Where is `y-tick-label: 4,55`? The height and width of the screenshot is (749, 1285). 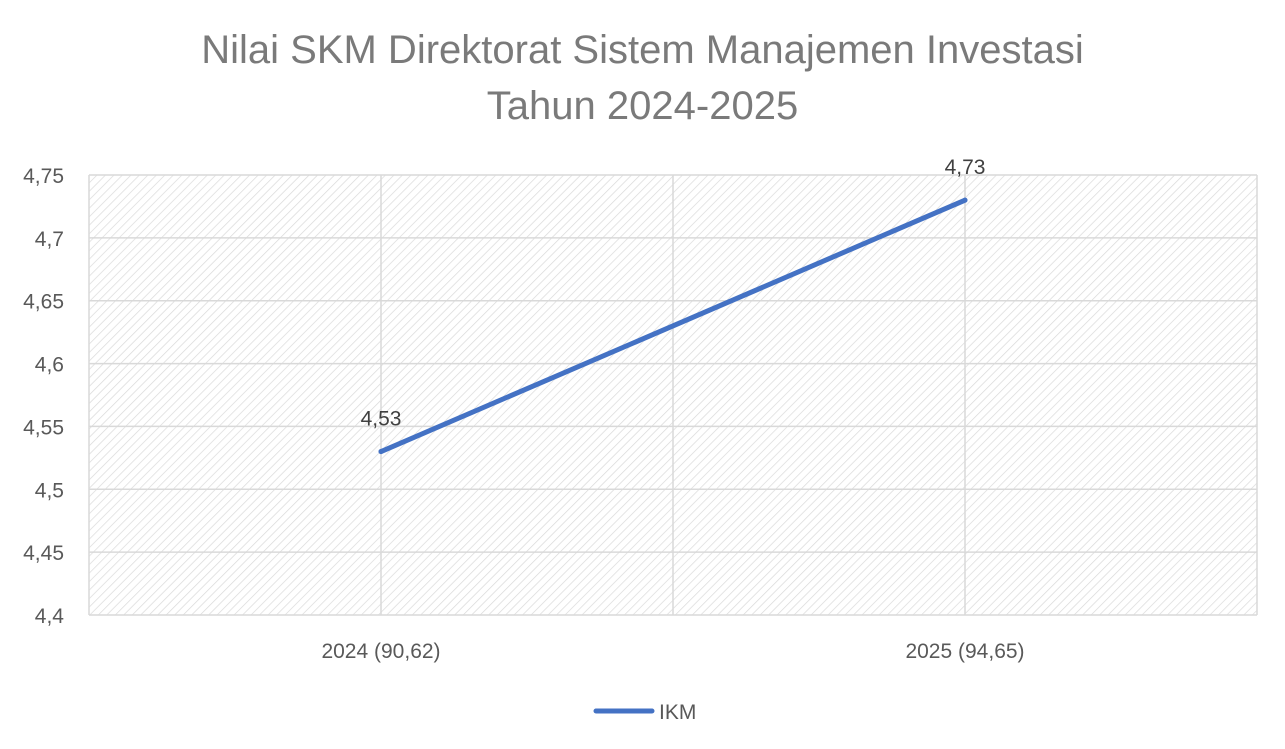
y-tick-label: 4,55 is located at coordinates (43, 427).